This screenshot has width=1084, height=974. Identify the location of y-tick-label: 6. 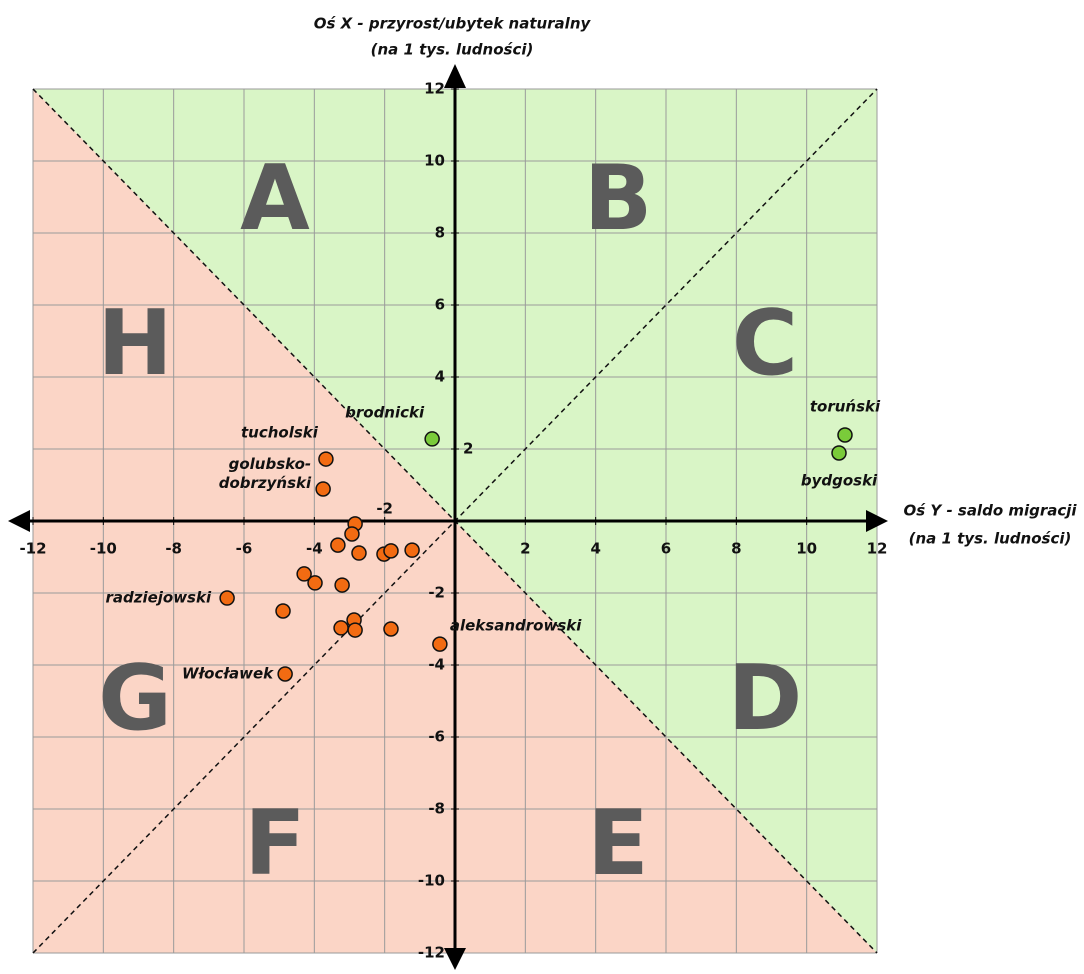
(440, 305).